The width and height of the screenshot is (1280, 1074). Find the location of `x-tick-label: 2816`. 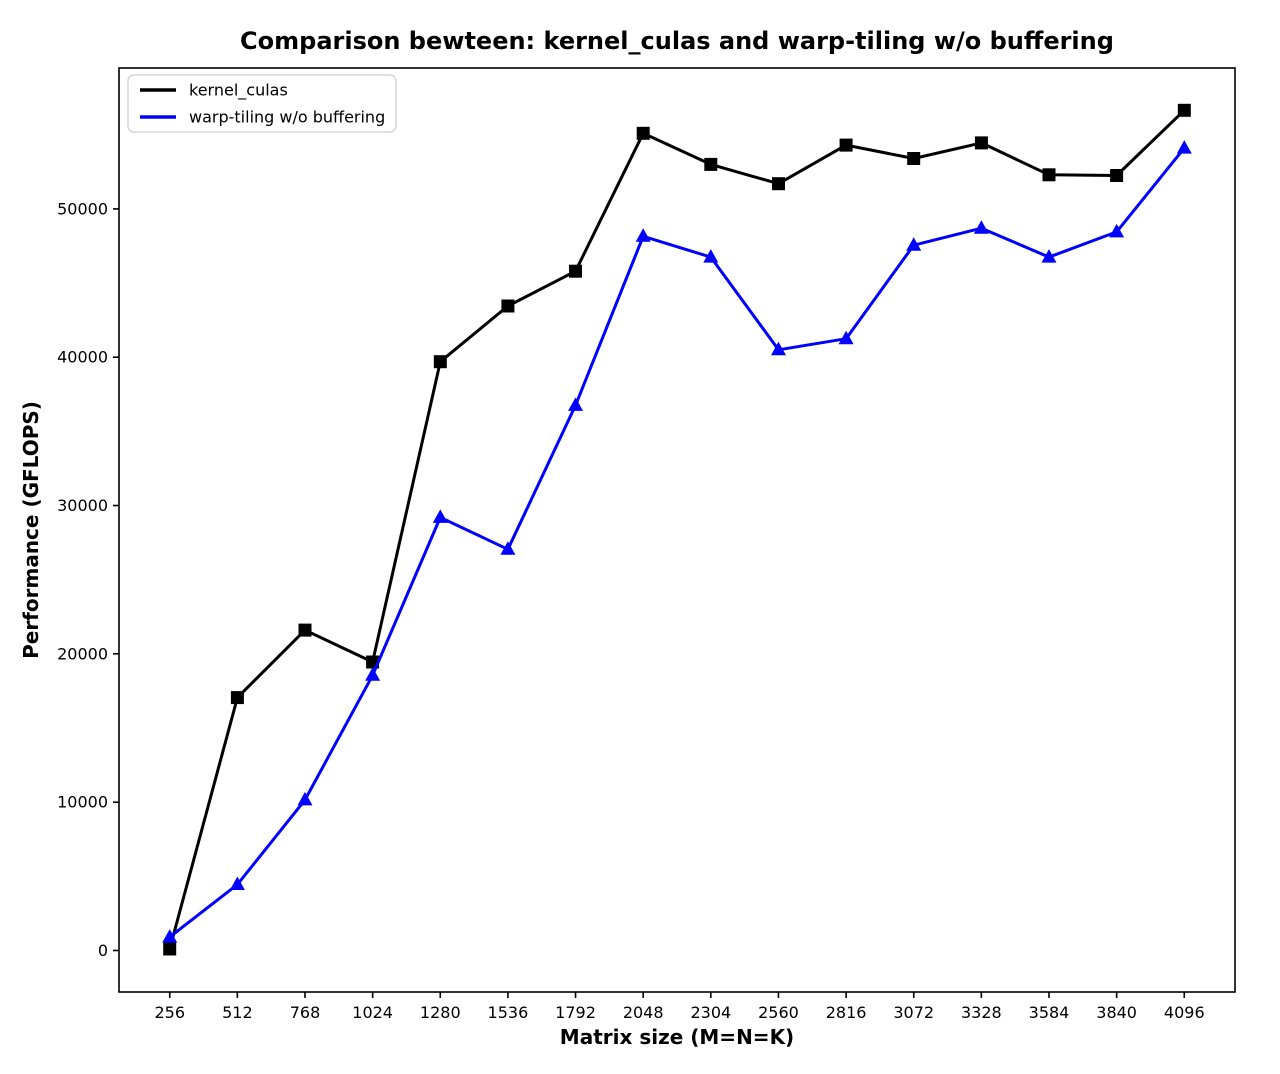

x-tick-label: 2816 is located at coordinates (846, 1012).